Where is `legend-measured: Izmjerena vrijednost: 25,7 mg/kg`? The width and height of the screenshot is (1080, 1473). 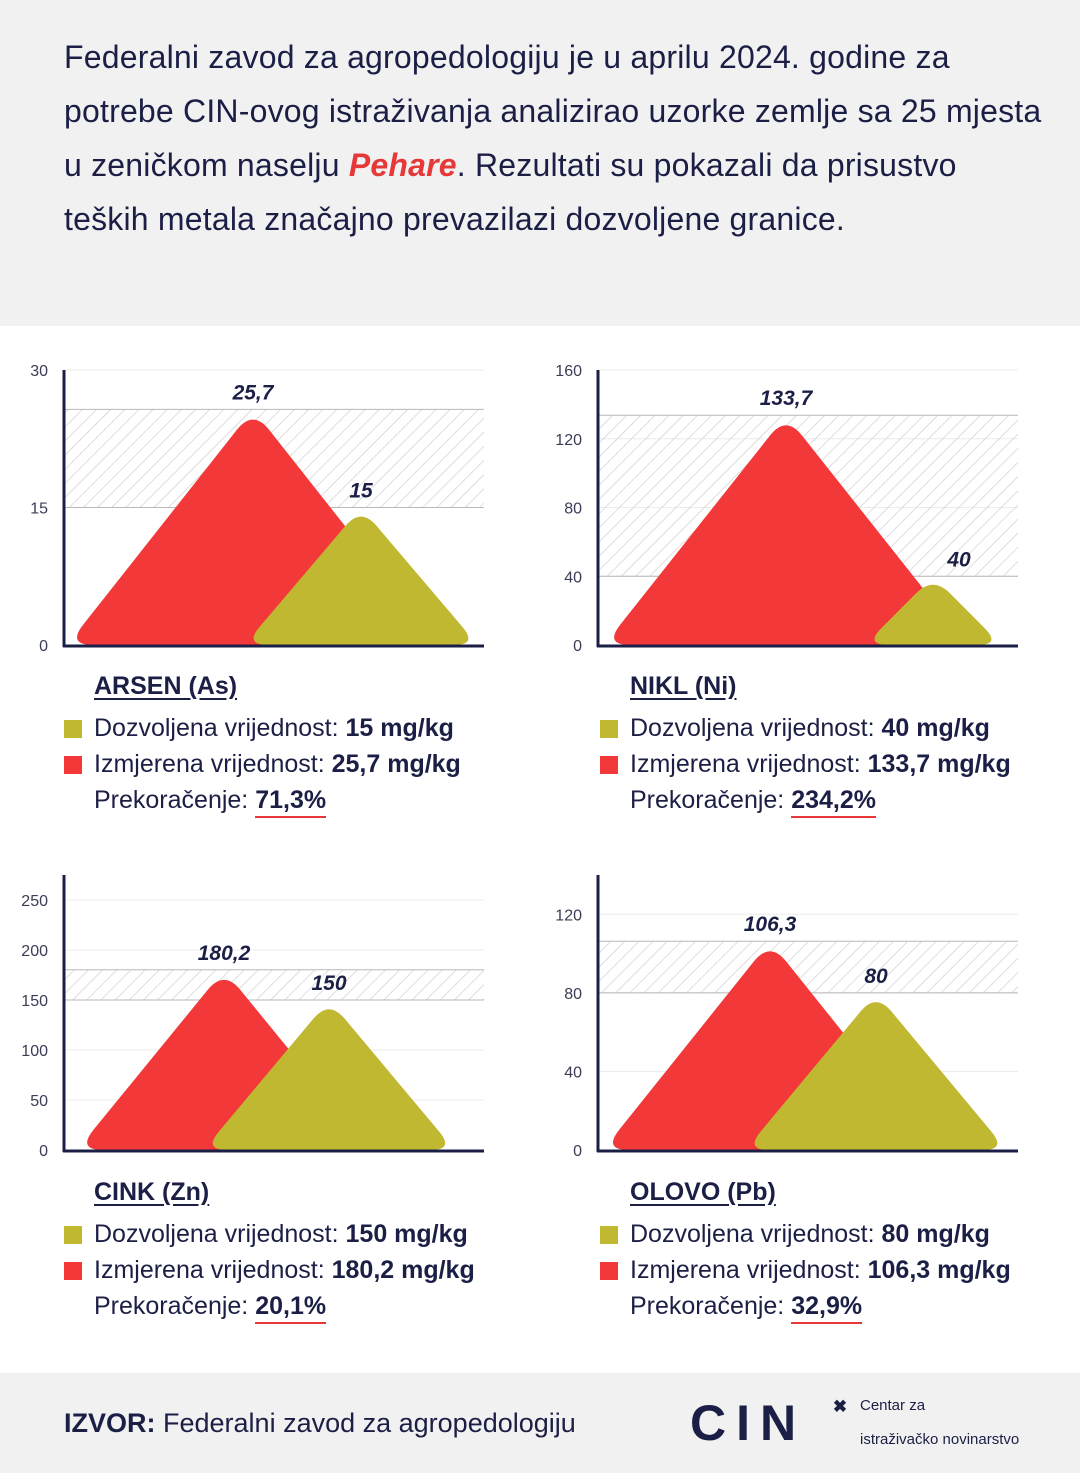 legend-measured: Izmjerena vrijednost: 25,7 mg/kg is located at coordinates (261, 764).